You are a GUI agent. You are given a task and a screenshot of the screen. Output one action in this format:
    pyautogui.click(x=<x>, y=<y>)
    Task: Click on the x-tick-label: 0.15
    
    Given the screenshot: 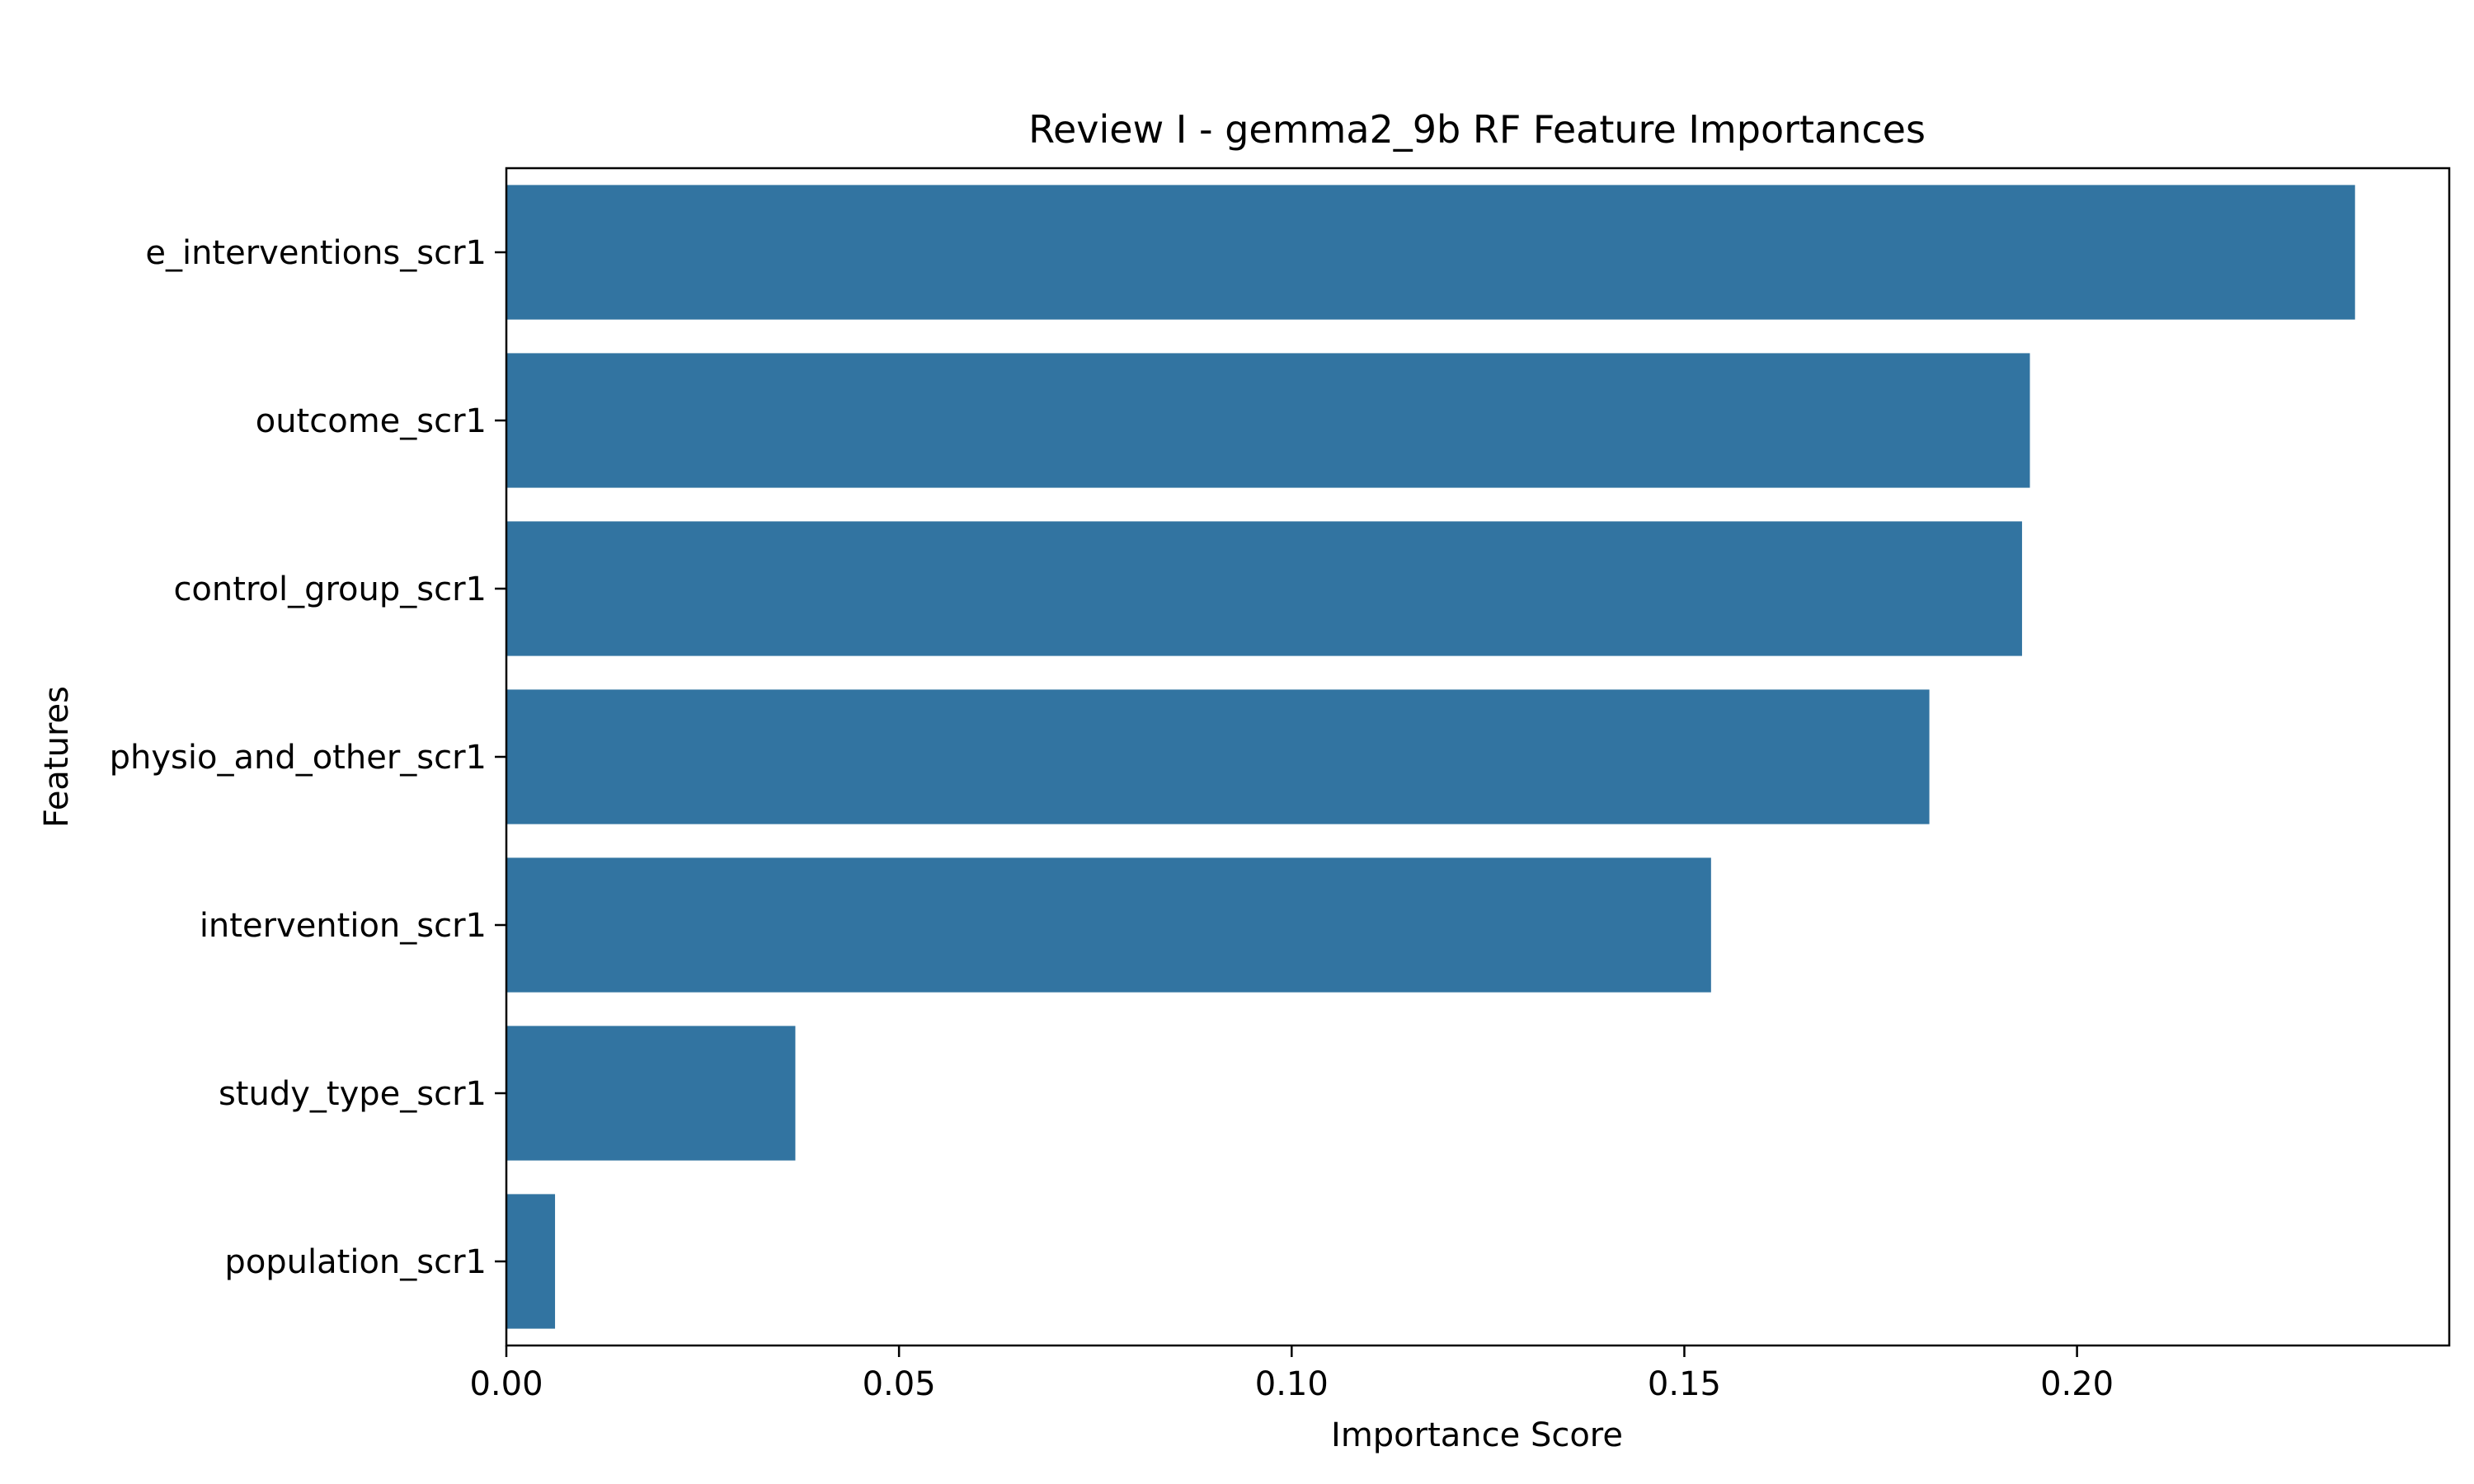 What is the action you would take?
    pyautogui.click(x=1684, y=1384)
    